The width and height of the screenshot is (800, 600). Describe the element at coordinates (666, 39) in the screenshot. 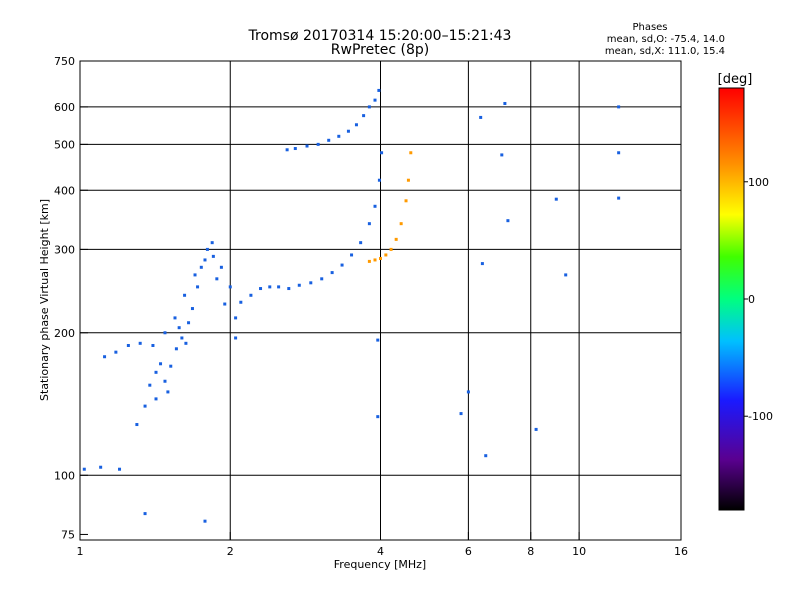

I see `phases-line1: mean, sd,O: -75.4, 14.0` at that location.